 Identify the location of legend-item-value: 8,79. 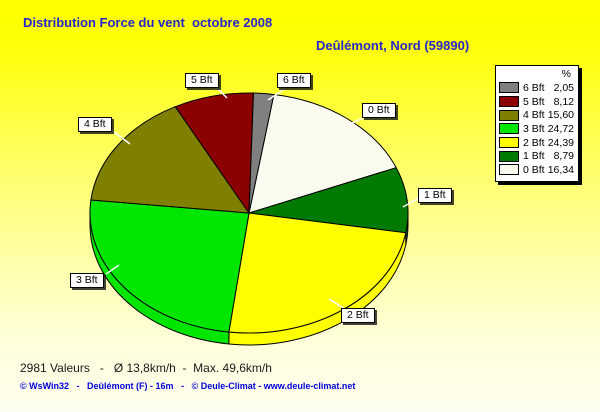
(563, 156).